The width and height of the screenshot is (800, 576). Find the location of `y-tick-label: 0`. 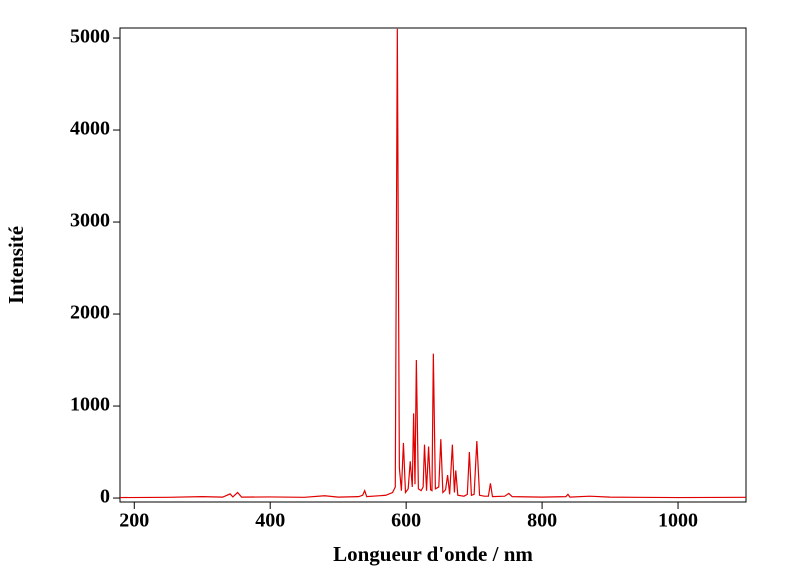

y-tick-label: 0 is located at coordinates (105, 497).